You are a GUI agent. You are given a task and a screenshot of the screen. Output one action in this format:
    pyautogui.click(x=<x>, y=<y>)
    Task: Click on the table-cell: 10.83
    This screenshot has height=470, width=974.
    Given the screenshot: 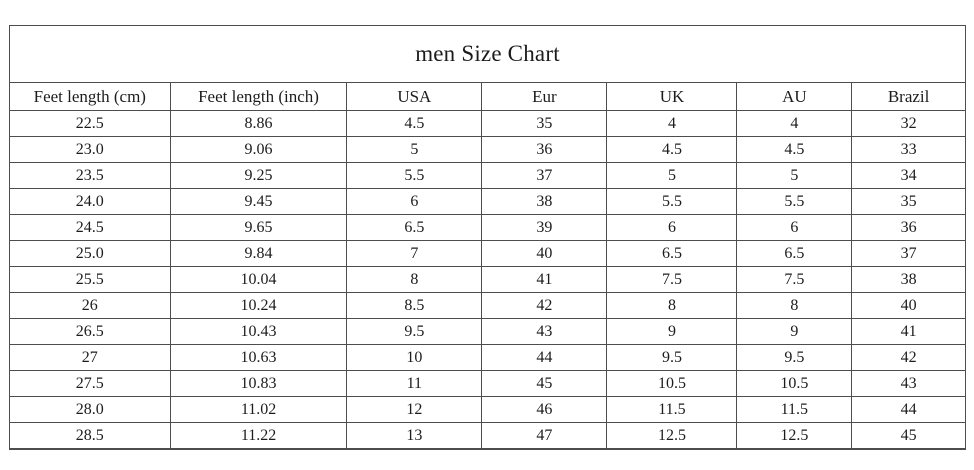 What is the action you would take?
    pyautogui.click(x=258, y=383)
    